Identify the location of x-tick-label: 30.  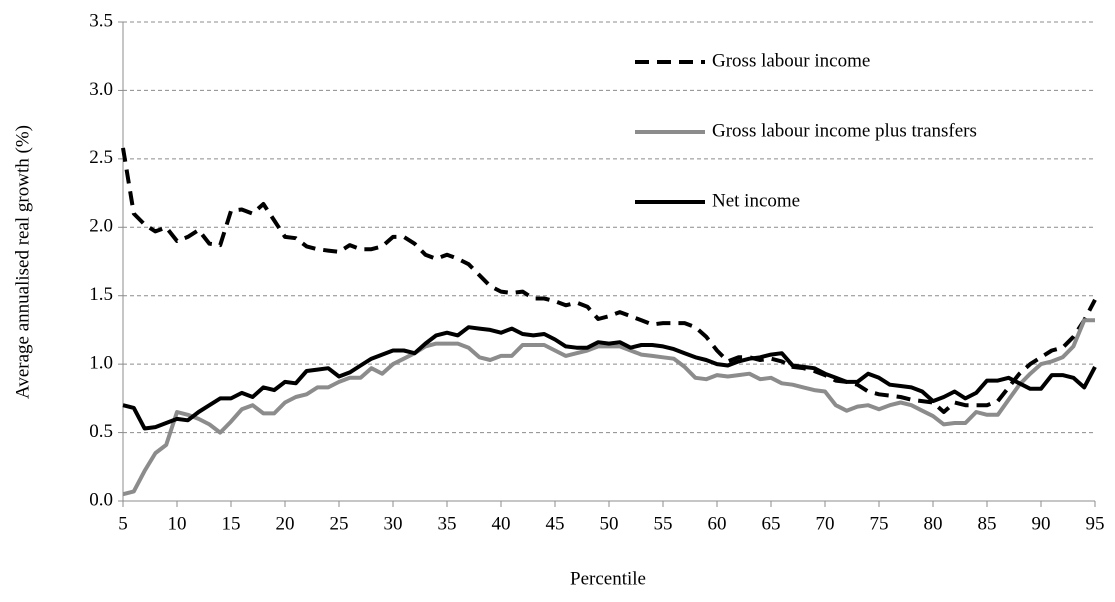
(393, 523).